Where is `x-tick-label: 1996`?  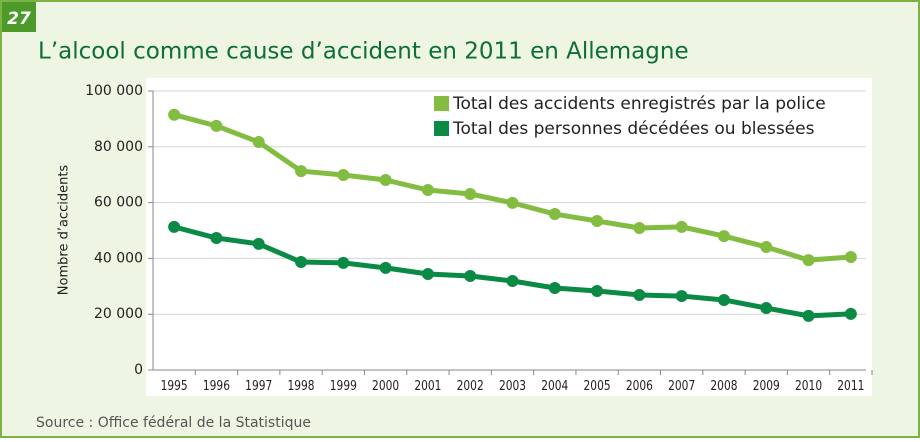
x-tick-label: 1996 is located at coordinates (216, 385).